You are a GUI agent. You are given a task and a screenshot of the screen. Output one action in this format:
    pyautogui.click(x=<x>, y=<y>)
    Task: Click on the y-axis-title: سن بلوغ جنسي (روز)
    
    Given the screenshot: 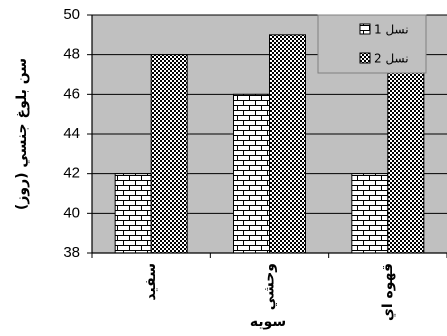 What is the action you would take?
    pyautogui.click(x=22, y=134)
    